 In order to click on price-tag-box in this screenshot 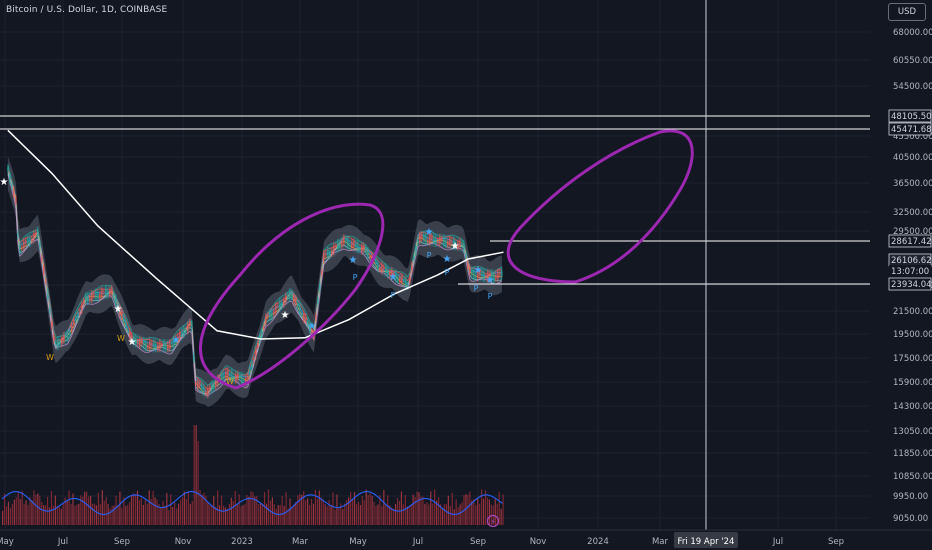, I will do `click(910, 129)`.